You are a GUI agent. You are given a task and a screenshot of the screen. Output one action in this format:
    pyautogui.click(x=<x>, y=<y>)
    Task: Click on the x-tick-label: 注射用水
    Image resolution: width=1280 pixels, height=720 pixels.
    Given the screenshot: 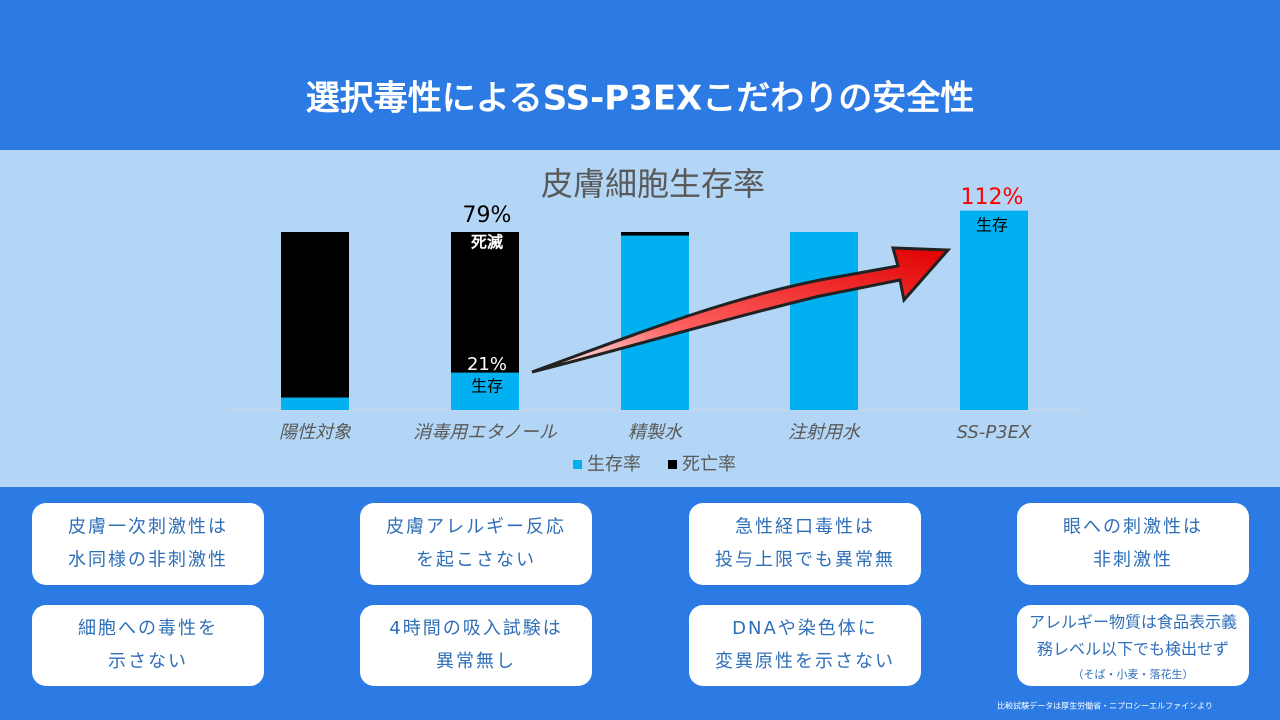 What is the action you would take?
    pyautogui.click(x=824, y=432)
    